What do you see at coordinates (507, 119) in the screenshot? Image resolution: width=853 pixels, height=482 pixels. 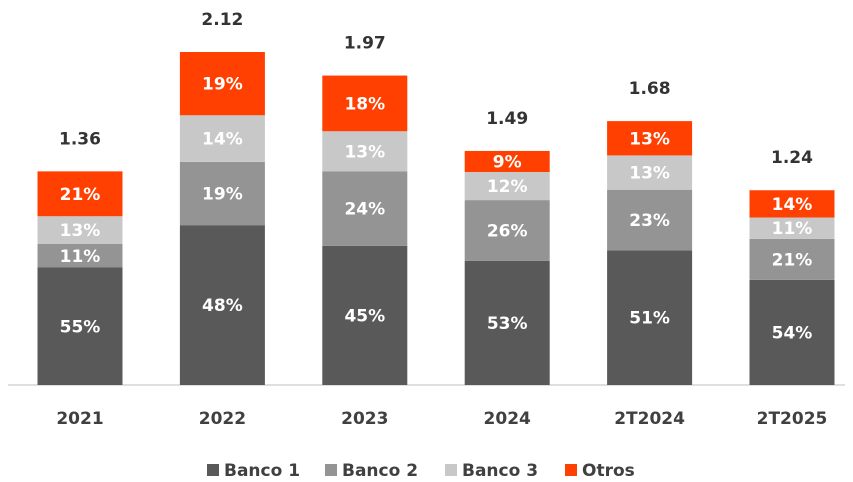 I see `total-label: 1.49` at bounding box center [507, 119].